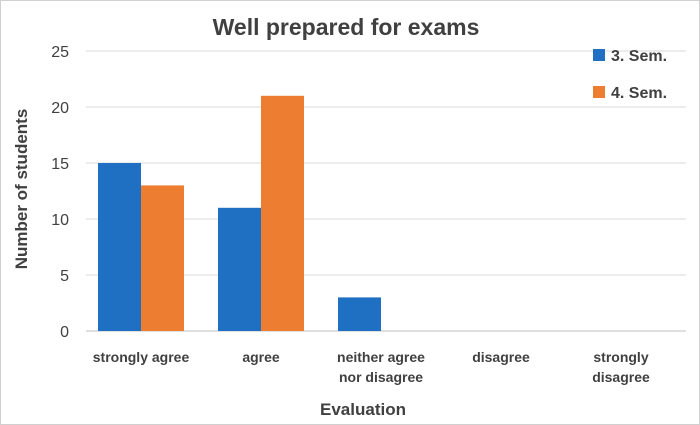  I want to click on x-category-label: strongly disagree, so click(621, 367).